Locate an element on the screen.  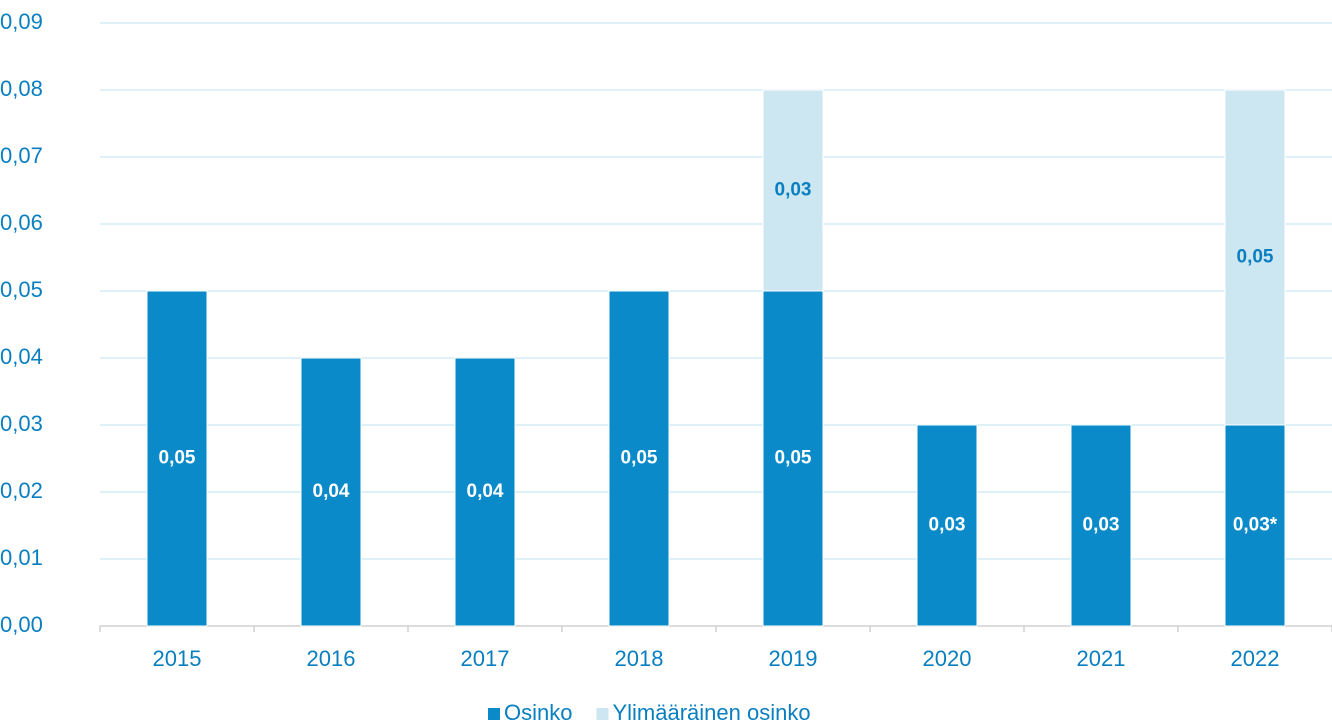
x-tick-label: 2021 is located at coordinates (1101, 658).